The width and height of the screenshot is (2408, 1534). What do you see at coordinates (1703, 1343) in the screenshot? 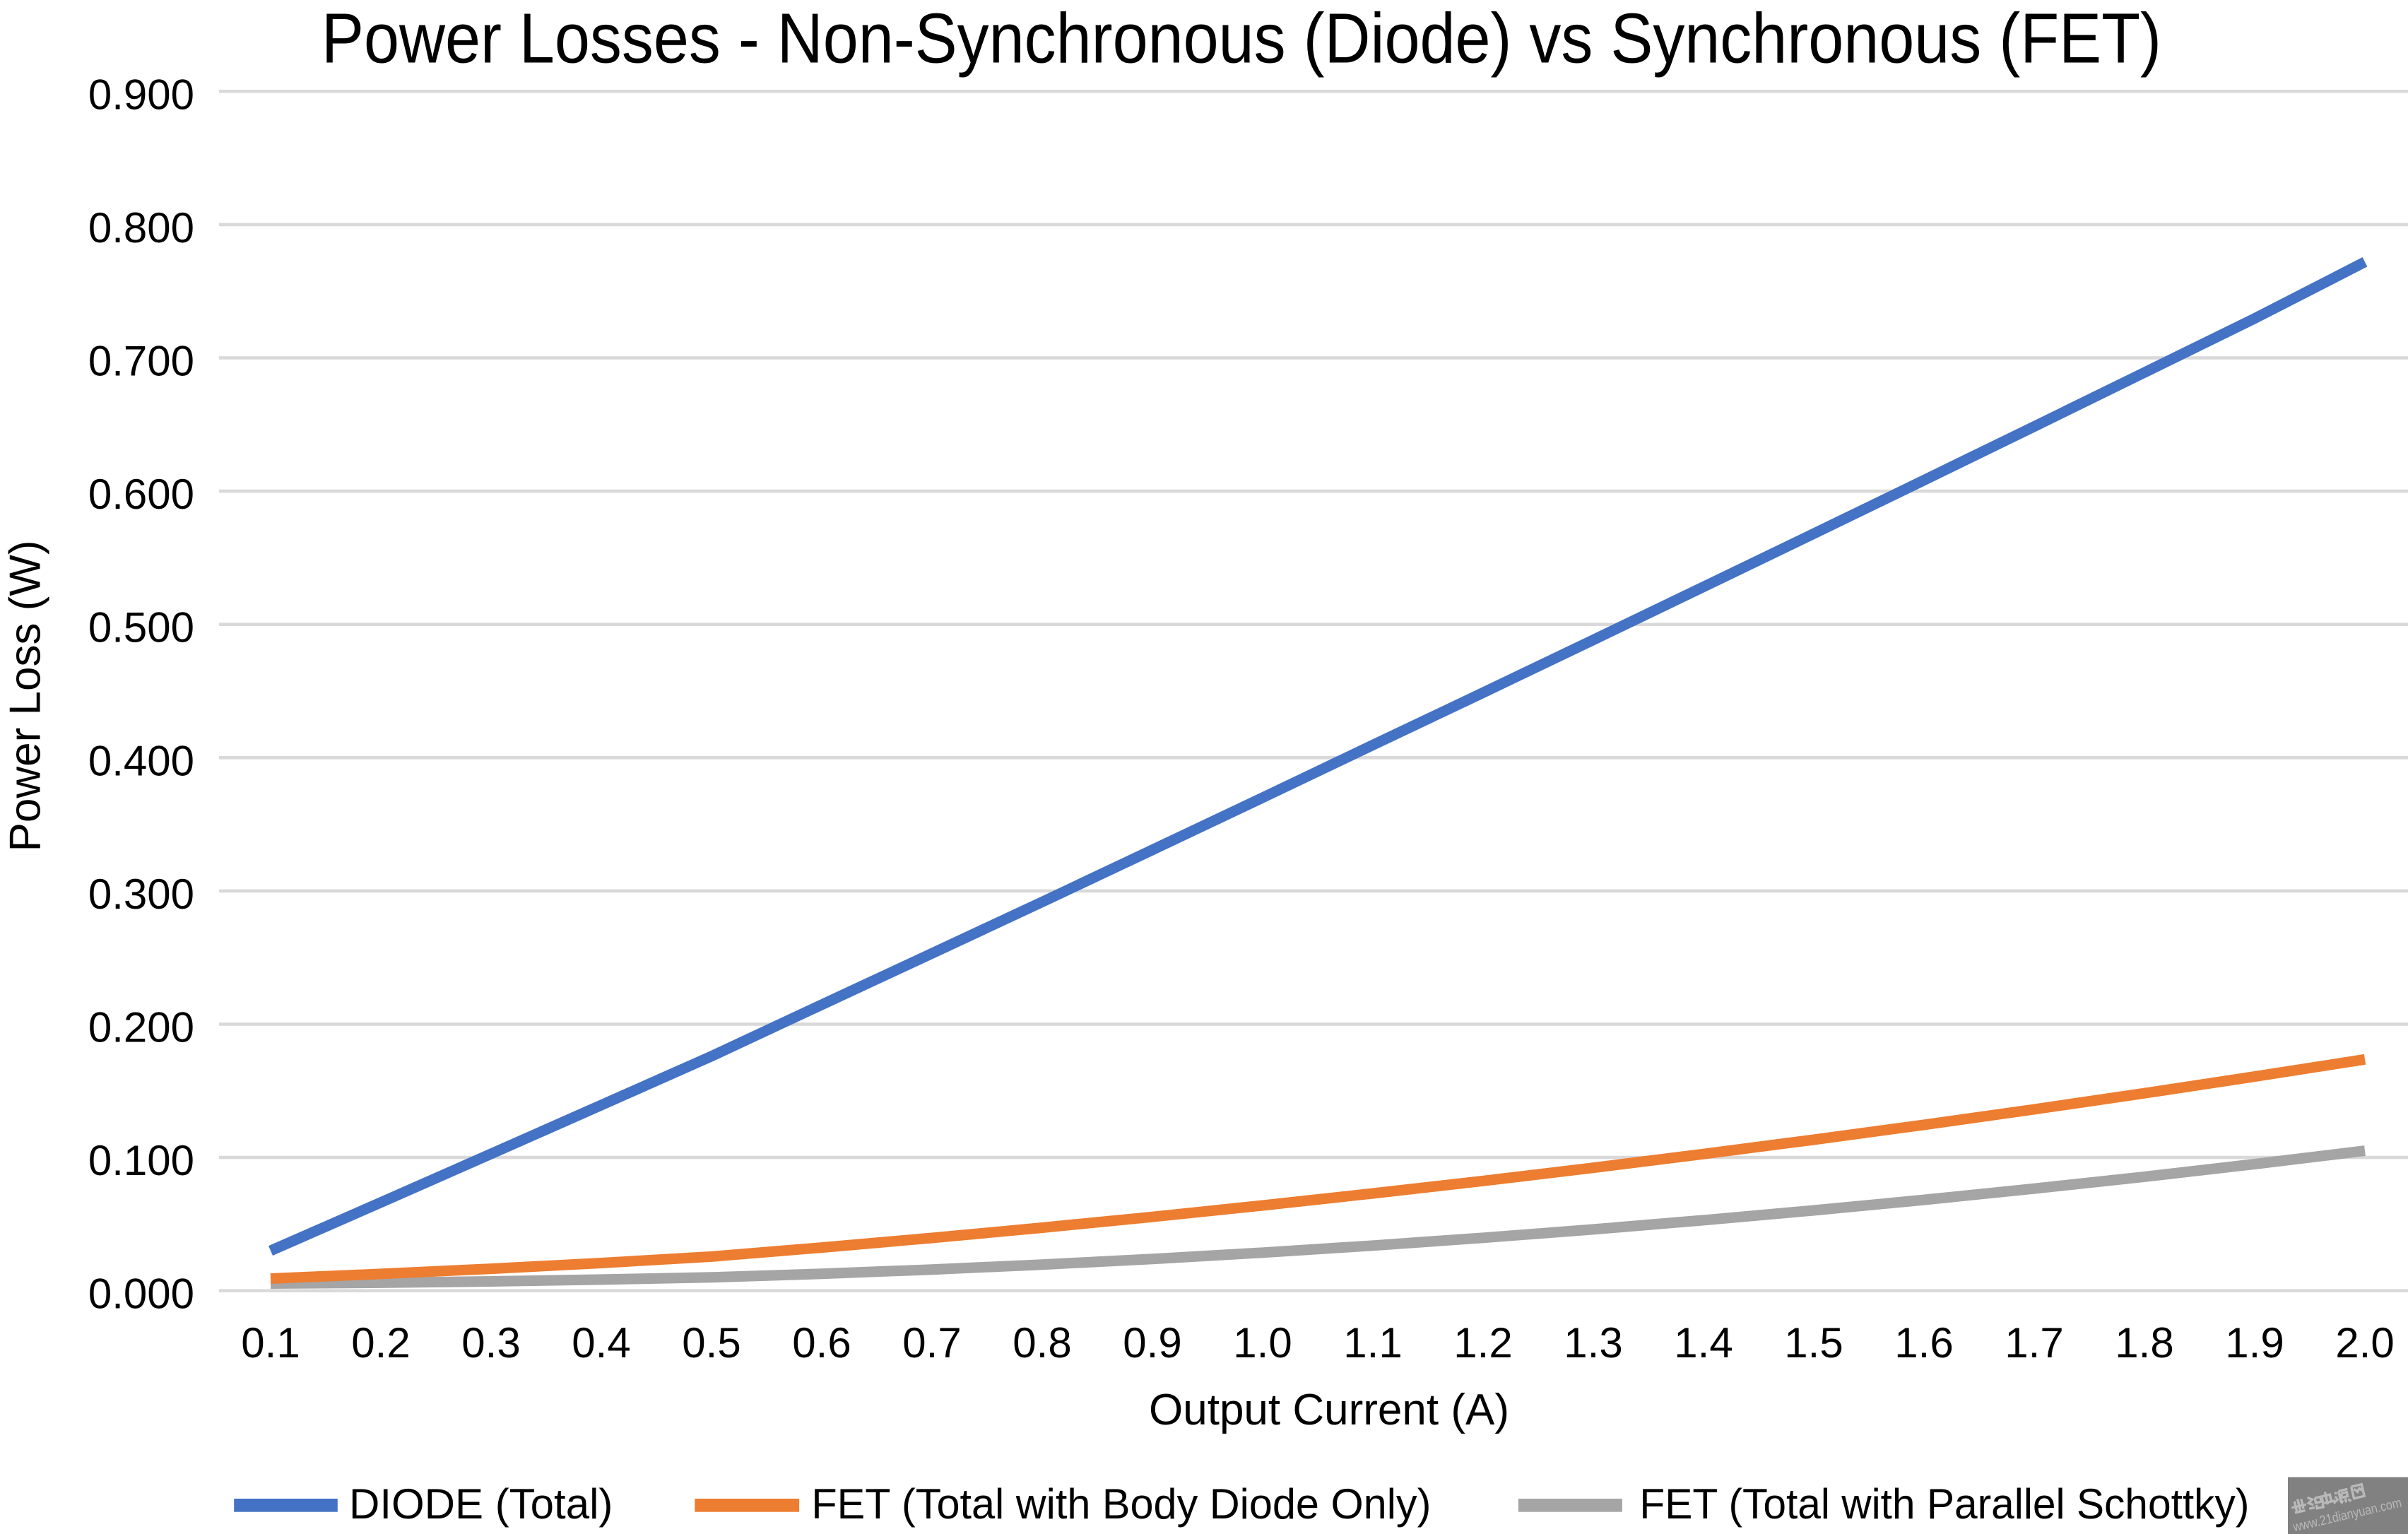
I see `svg-text: 1.4` at bounding box center [1703, 1343].